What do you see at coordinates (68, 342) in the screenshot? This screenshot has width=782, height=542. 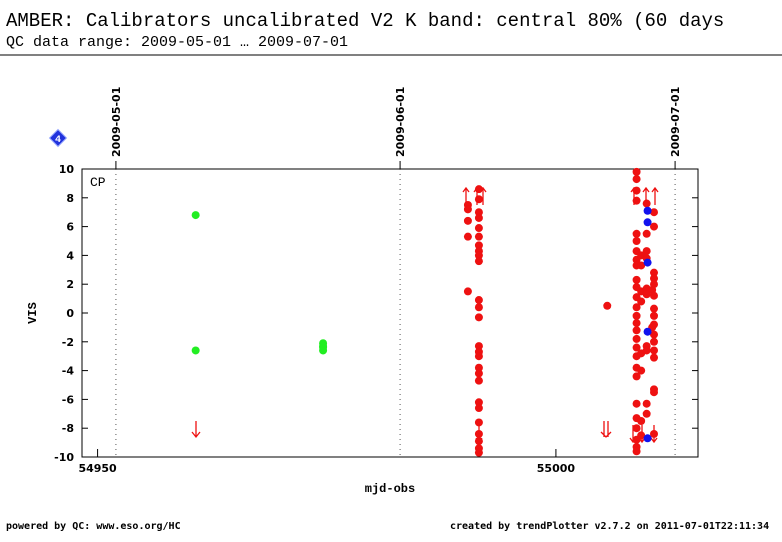 I see `y-tick-label: -2` at bounding box center [68, 342].